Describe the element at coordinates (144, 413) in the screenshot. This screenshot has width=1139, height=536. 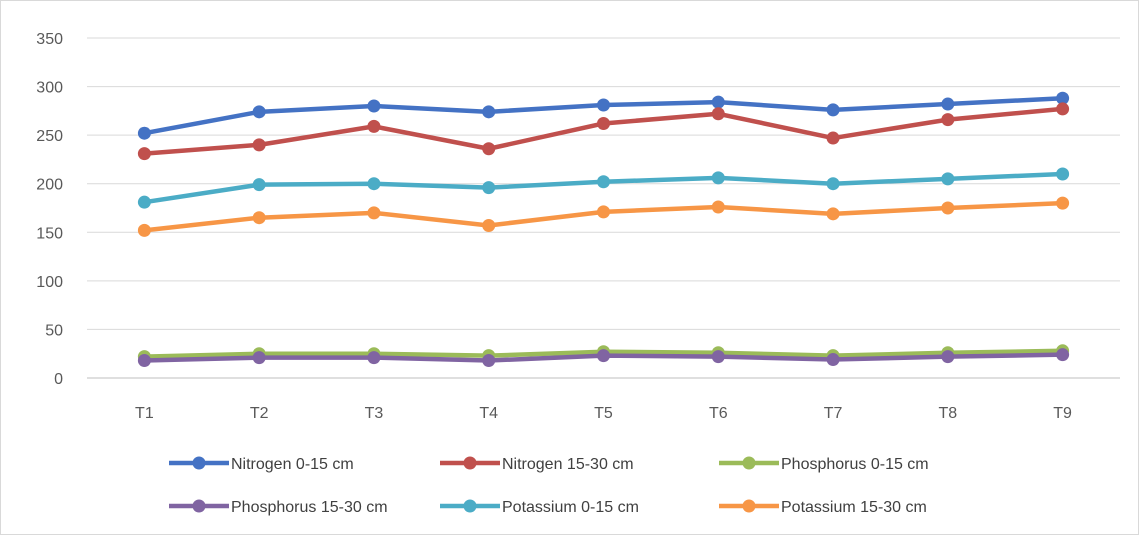
I see `x-tick-label: T1` at that location.